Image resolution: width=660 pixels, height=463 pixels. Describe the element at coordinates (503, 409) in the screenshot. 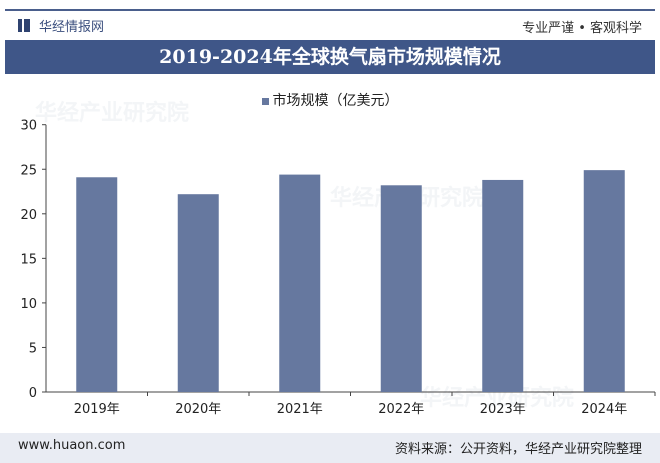

I see `x-tick-label: 2023年` at that location.